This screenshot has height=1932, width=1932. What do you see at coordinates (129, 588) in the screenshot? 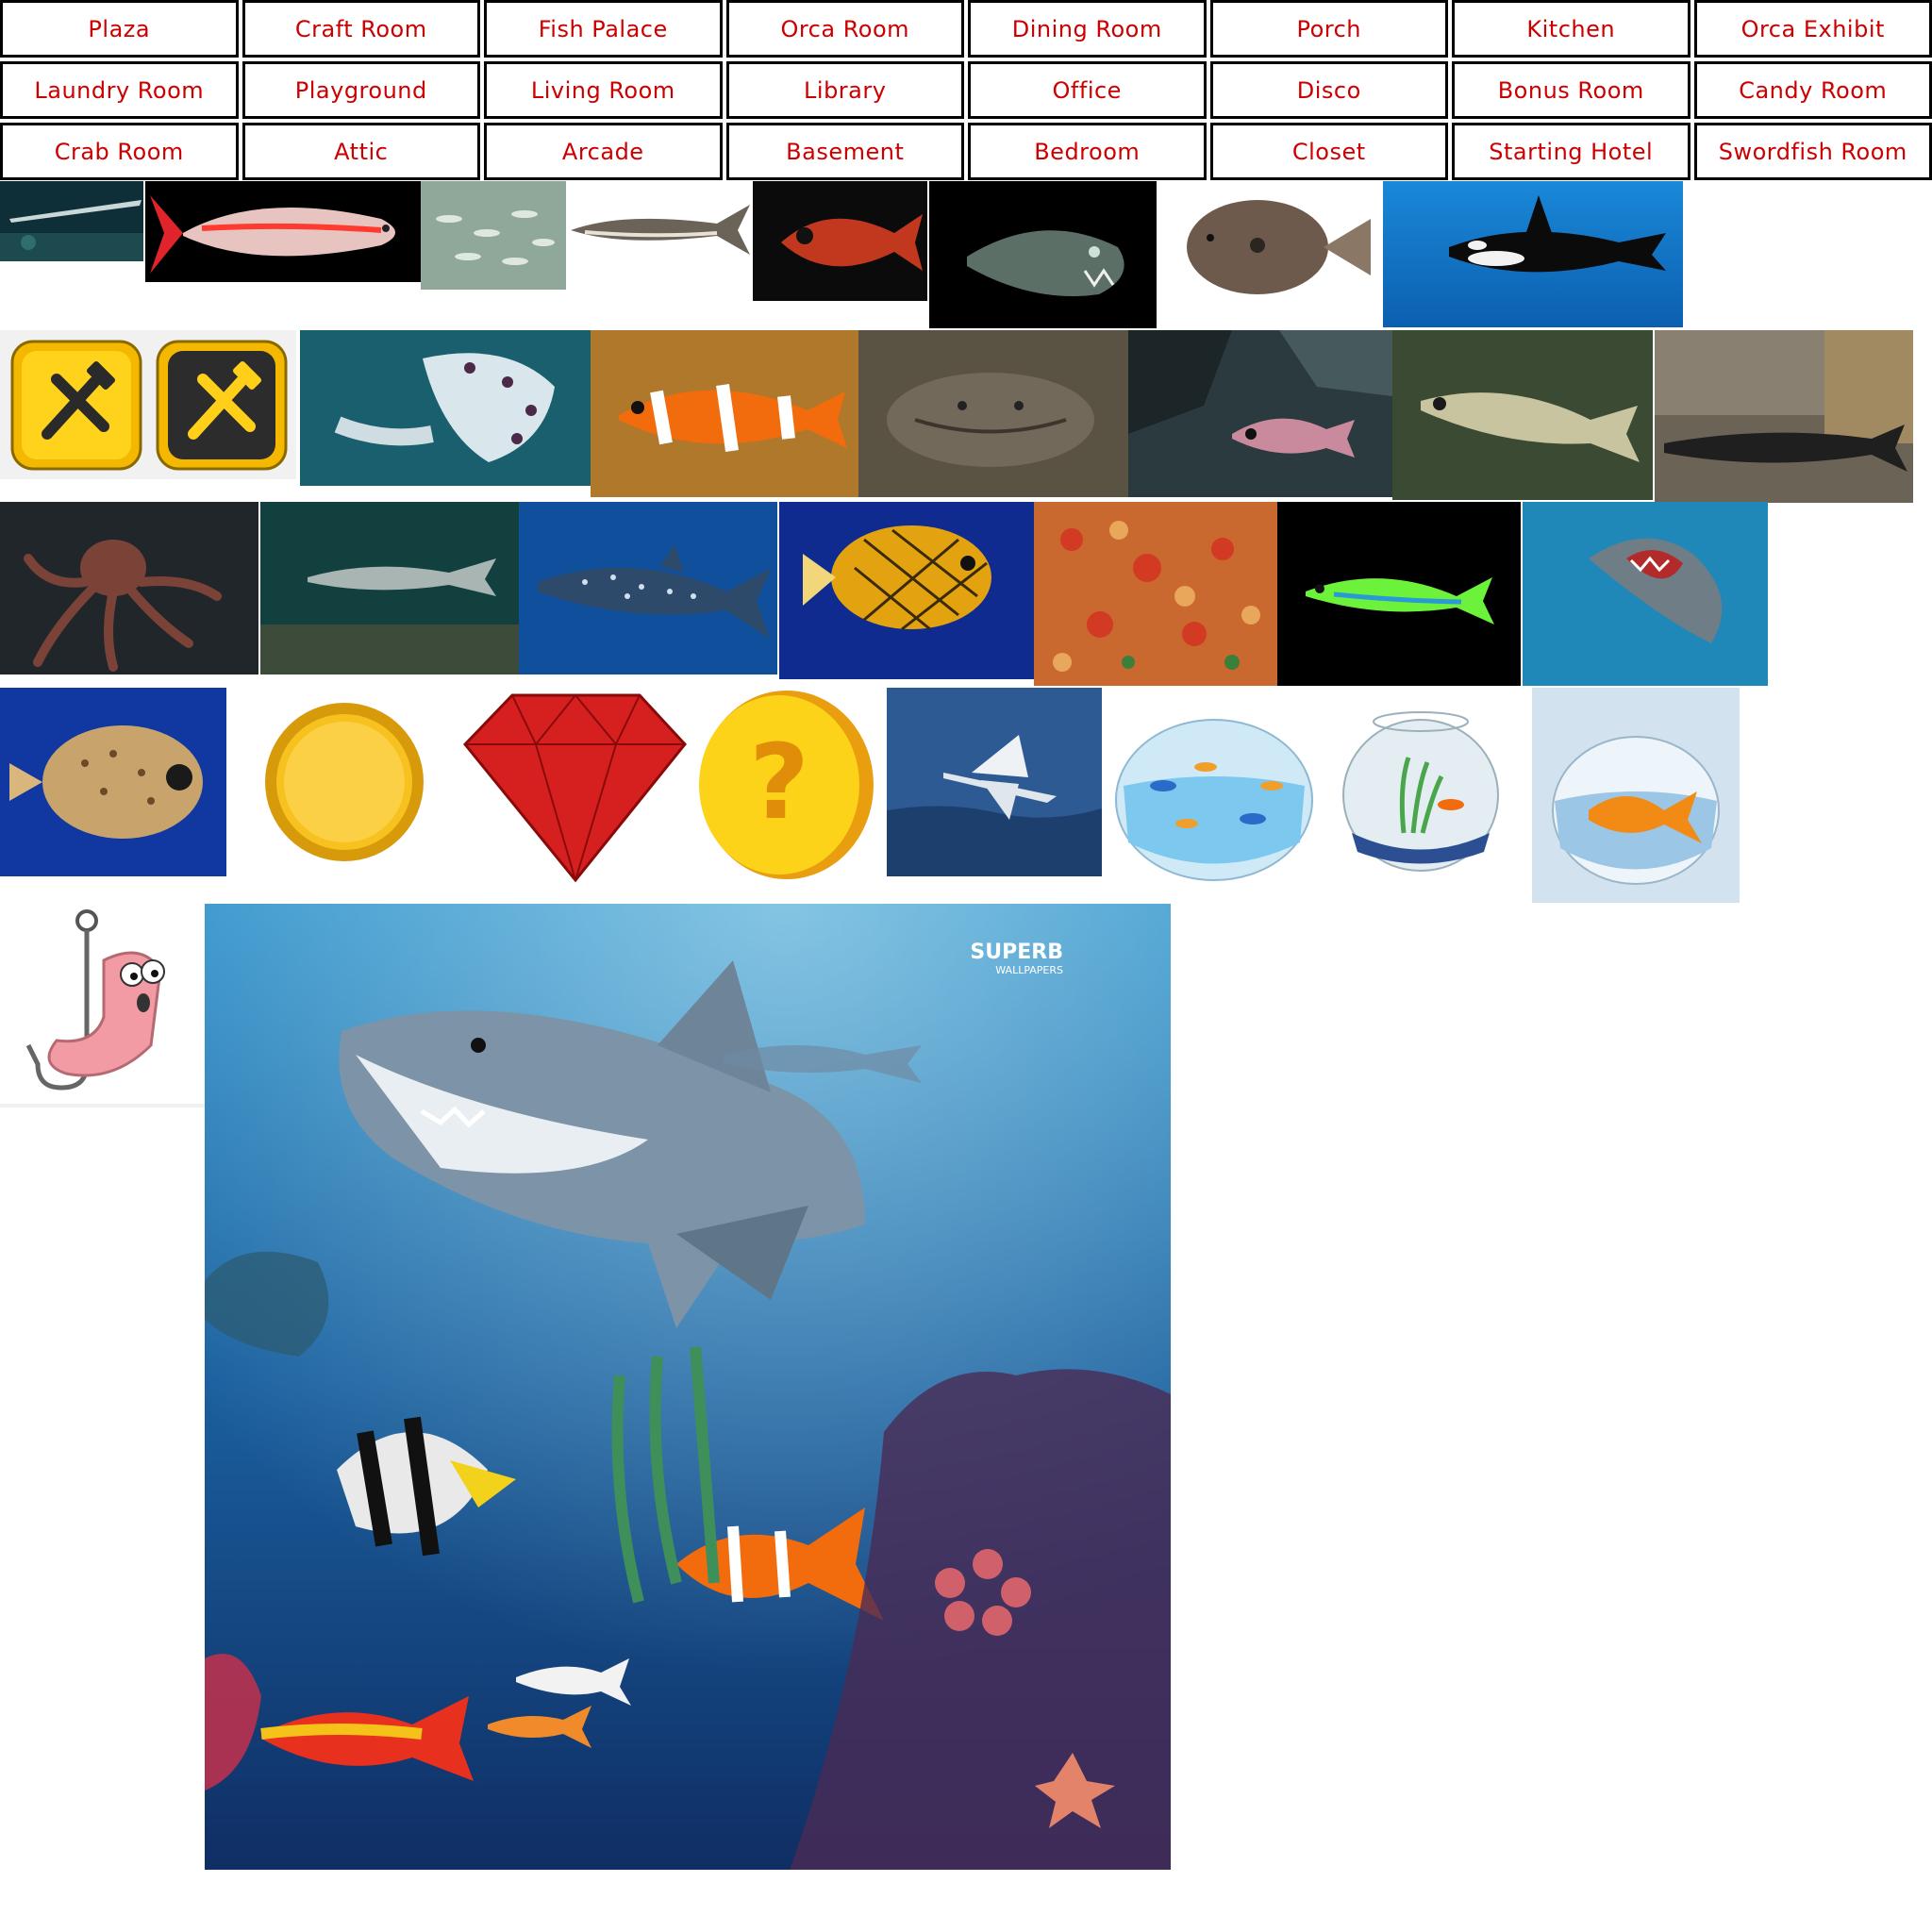
I see `octopus-image` at bounding box center [129, 588].